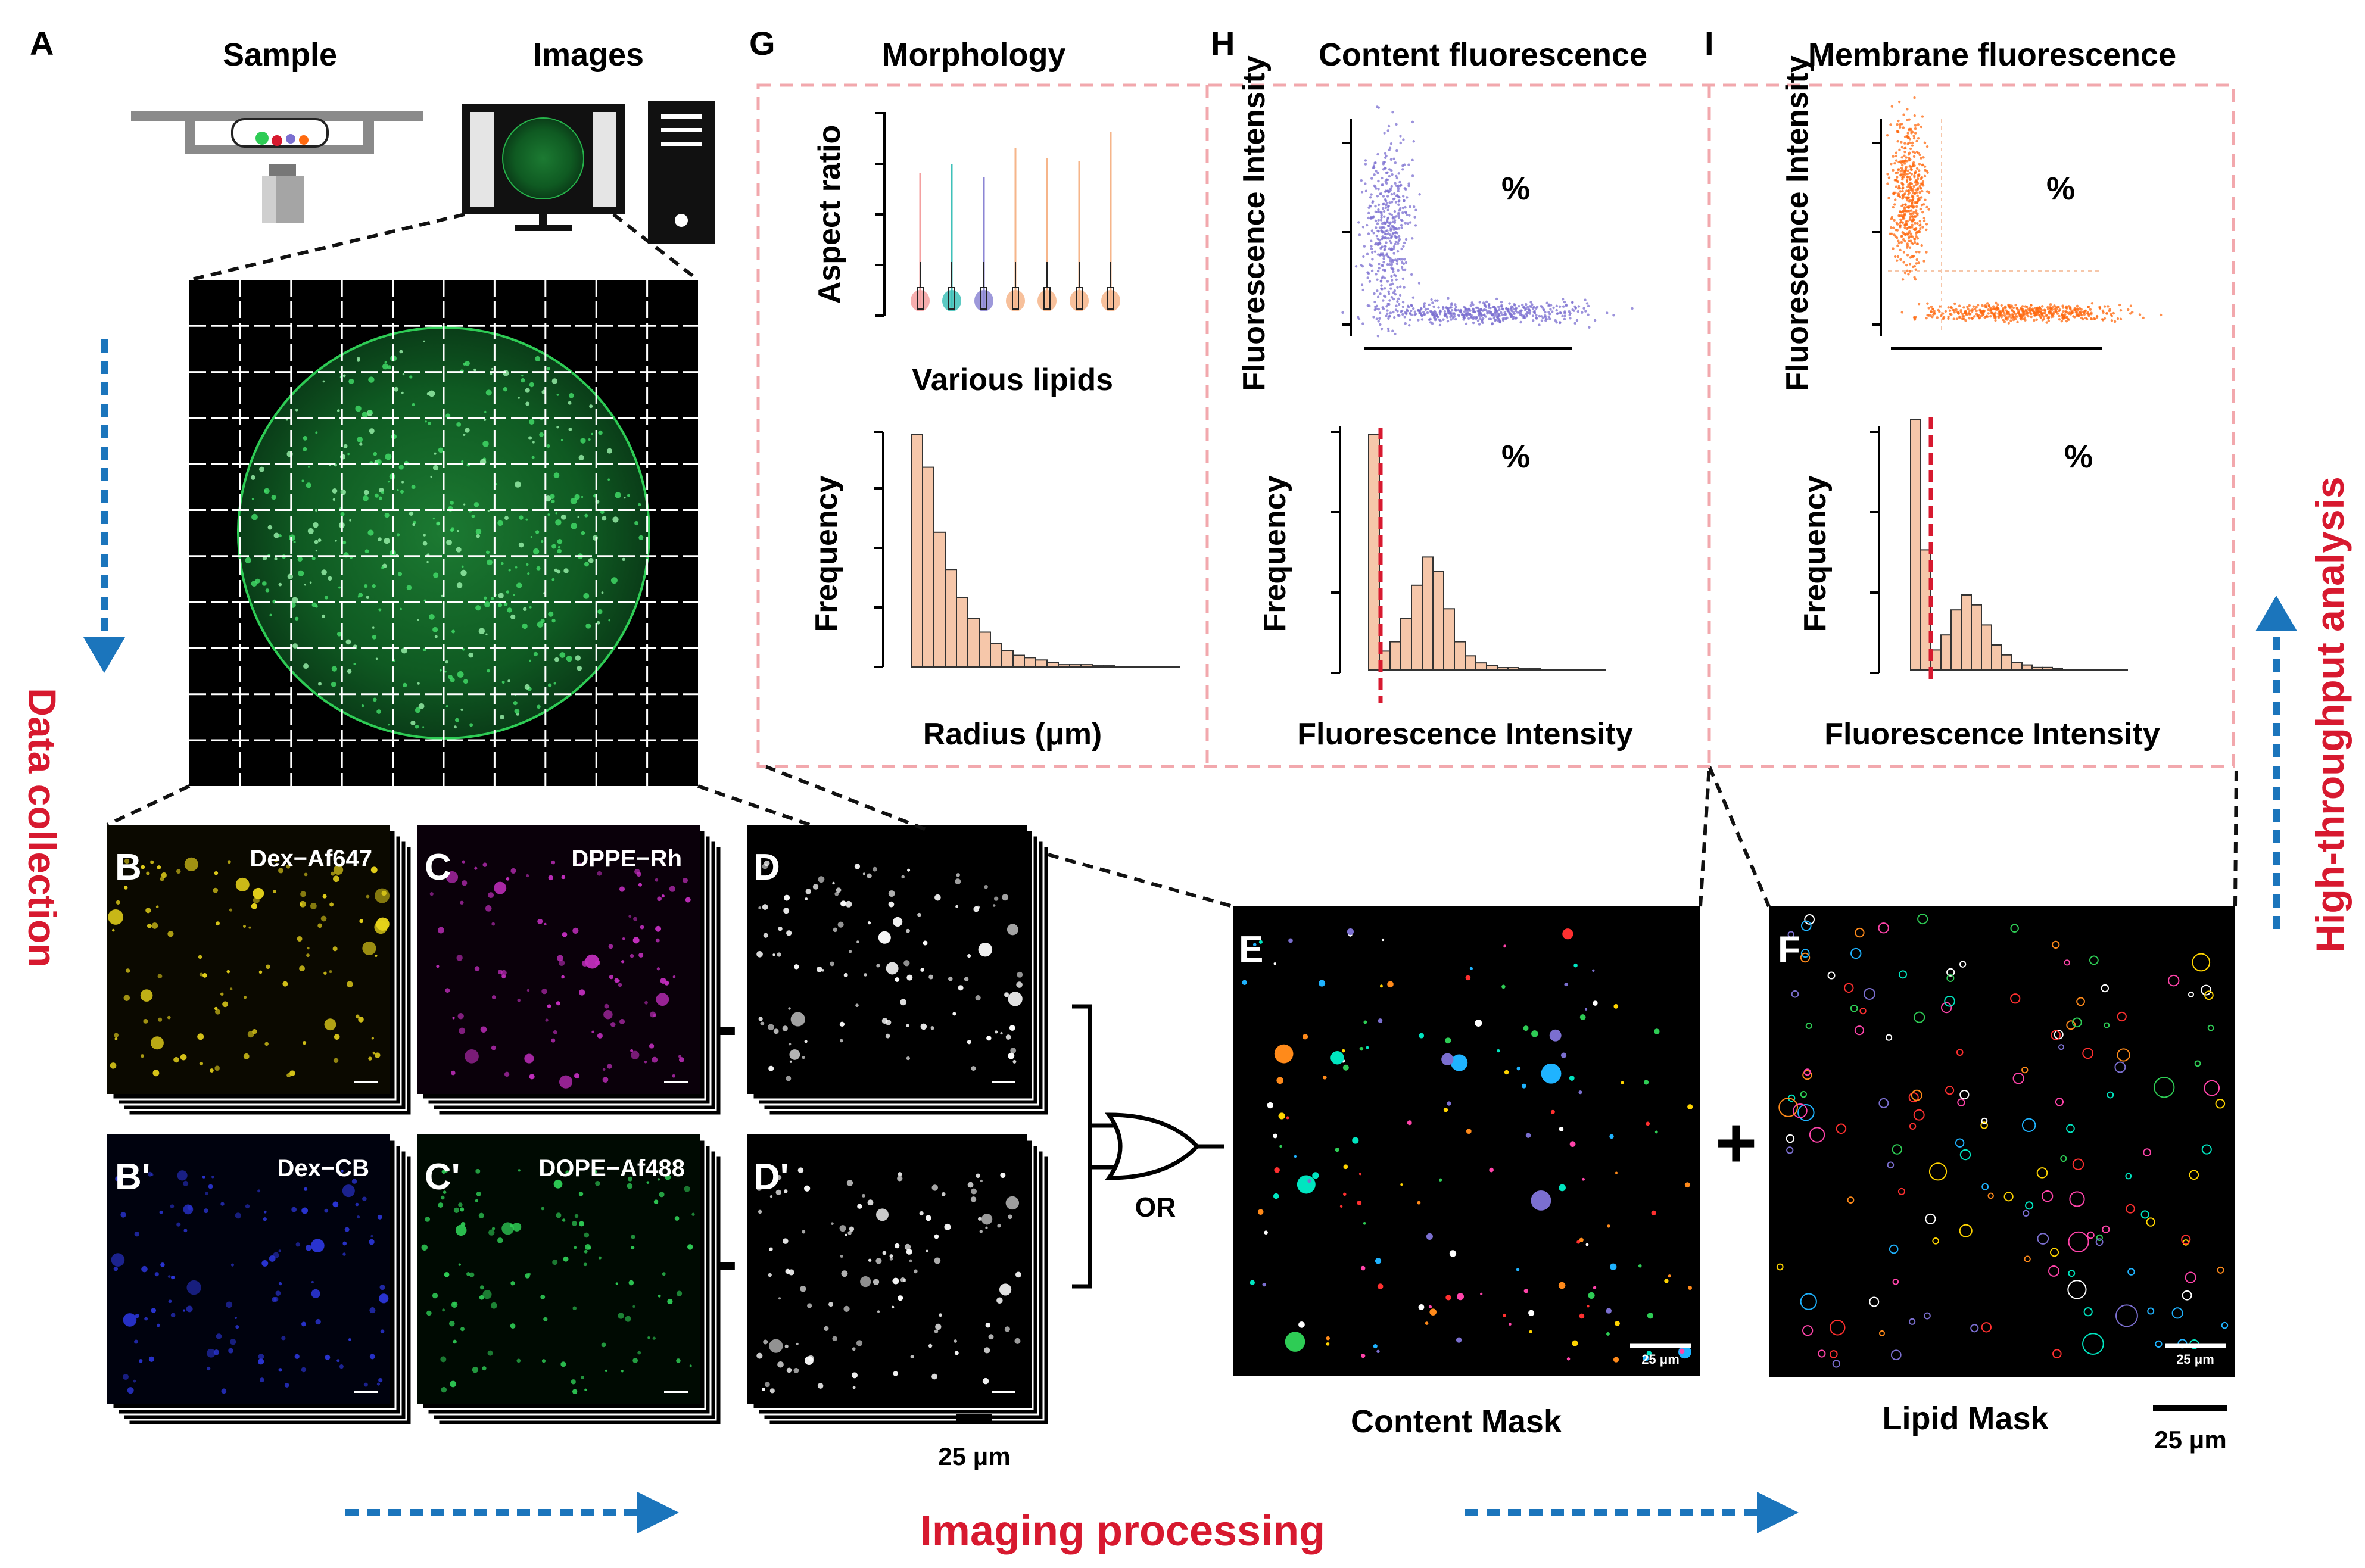 The width and height of the screenshot is (2365, 1568). What do you see at coordinates (1660, 1359) in the screenshot?
I see `e-scale-label: 25 μm` at bounding box center [1660, 1359].